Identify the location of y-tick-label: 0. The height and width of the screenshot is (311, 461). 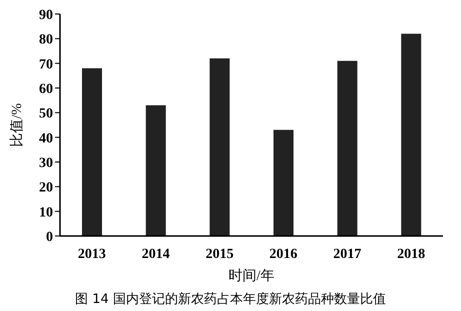
(49, 237).